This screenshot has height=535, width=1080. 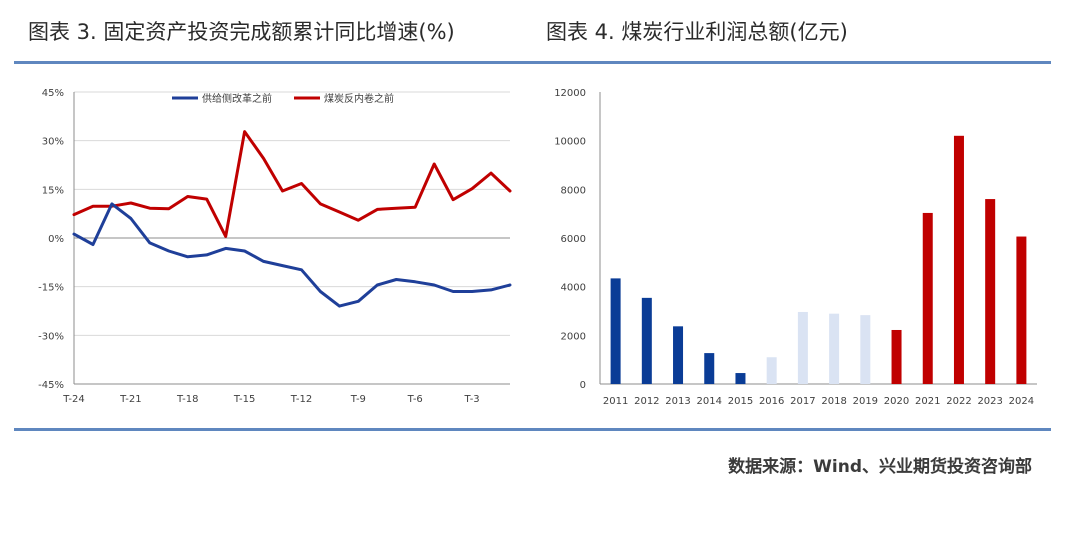 What do you see at coordinates (53, 93) in the screenshot?
I see `y-tick-label: 45%` at bounding box center [53, 93].